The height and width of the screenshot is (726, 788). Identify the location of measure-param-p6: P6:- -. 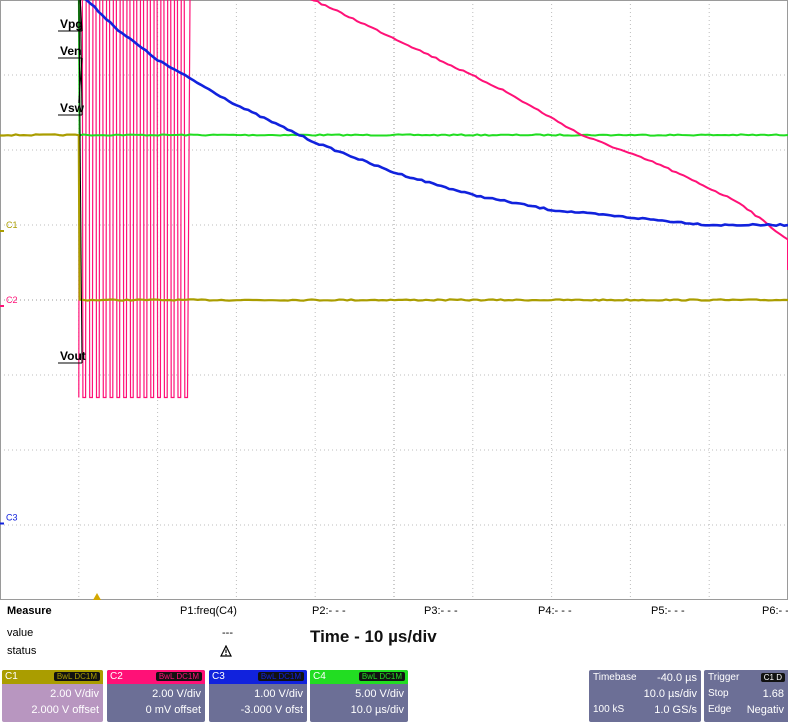
(775, 611).